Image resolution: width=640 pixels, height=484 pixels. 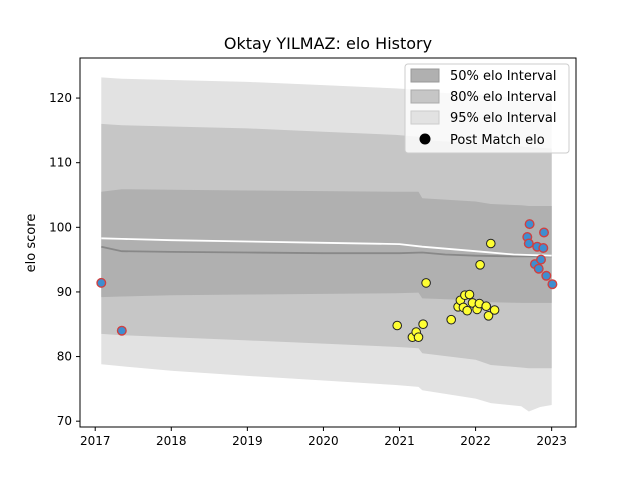 I want to click on legend-label-80: 80% elo Interval, so click(x=503, y=97).